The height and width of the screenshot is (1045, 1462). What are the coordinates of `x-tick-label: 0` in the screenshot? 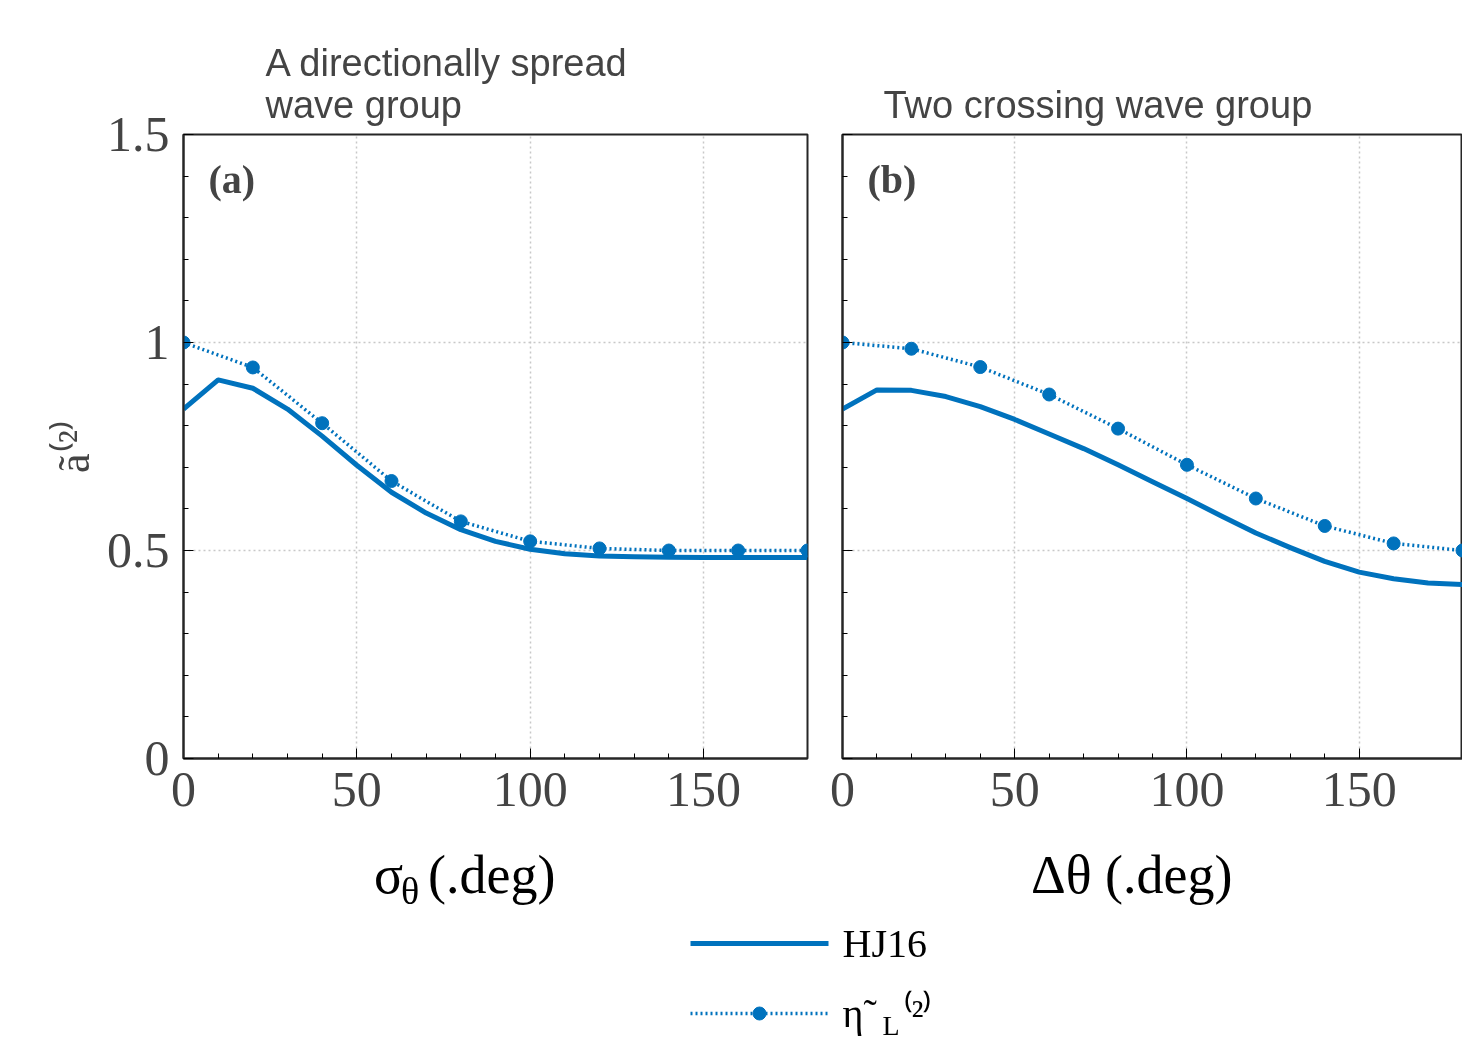 It's located at (842, 788).